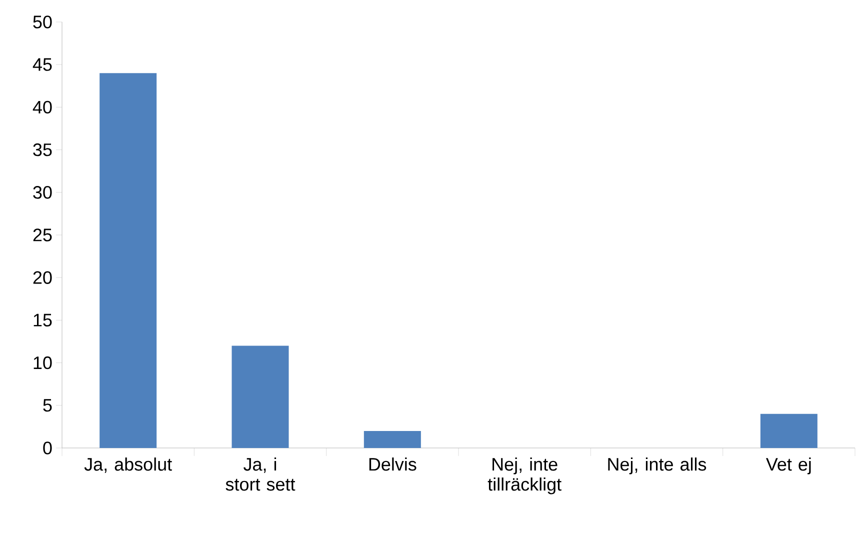 This screenshot has width=857, height=536. What do you see at coordinates (42, 22) in the screenshot?
I see `y-tick-label: 50` at bounding box center [42, 22].